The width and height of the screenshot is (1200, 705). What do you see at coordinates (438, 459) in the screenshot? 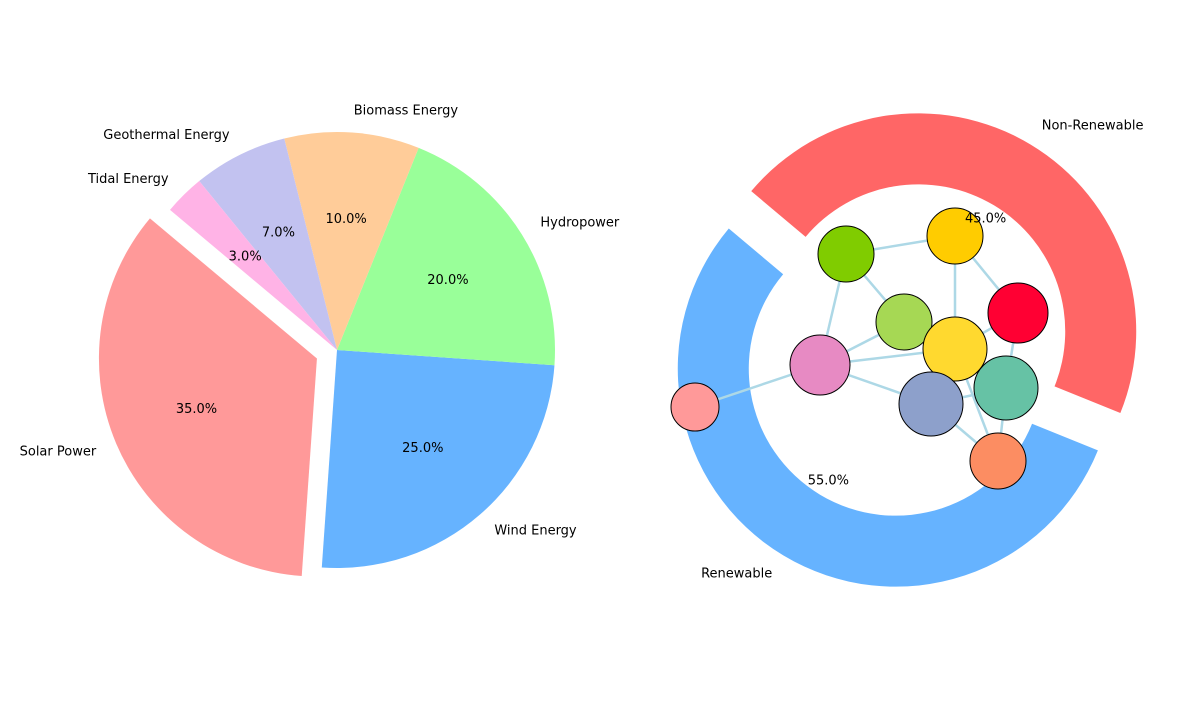
I see `pie-slice-wind-energy` at bounding box center [438, 459].